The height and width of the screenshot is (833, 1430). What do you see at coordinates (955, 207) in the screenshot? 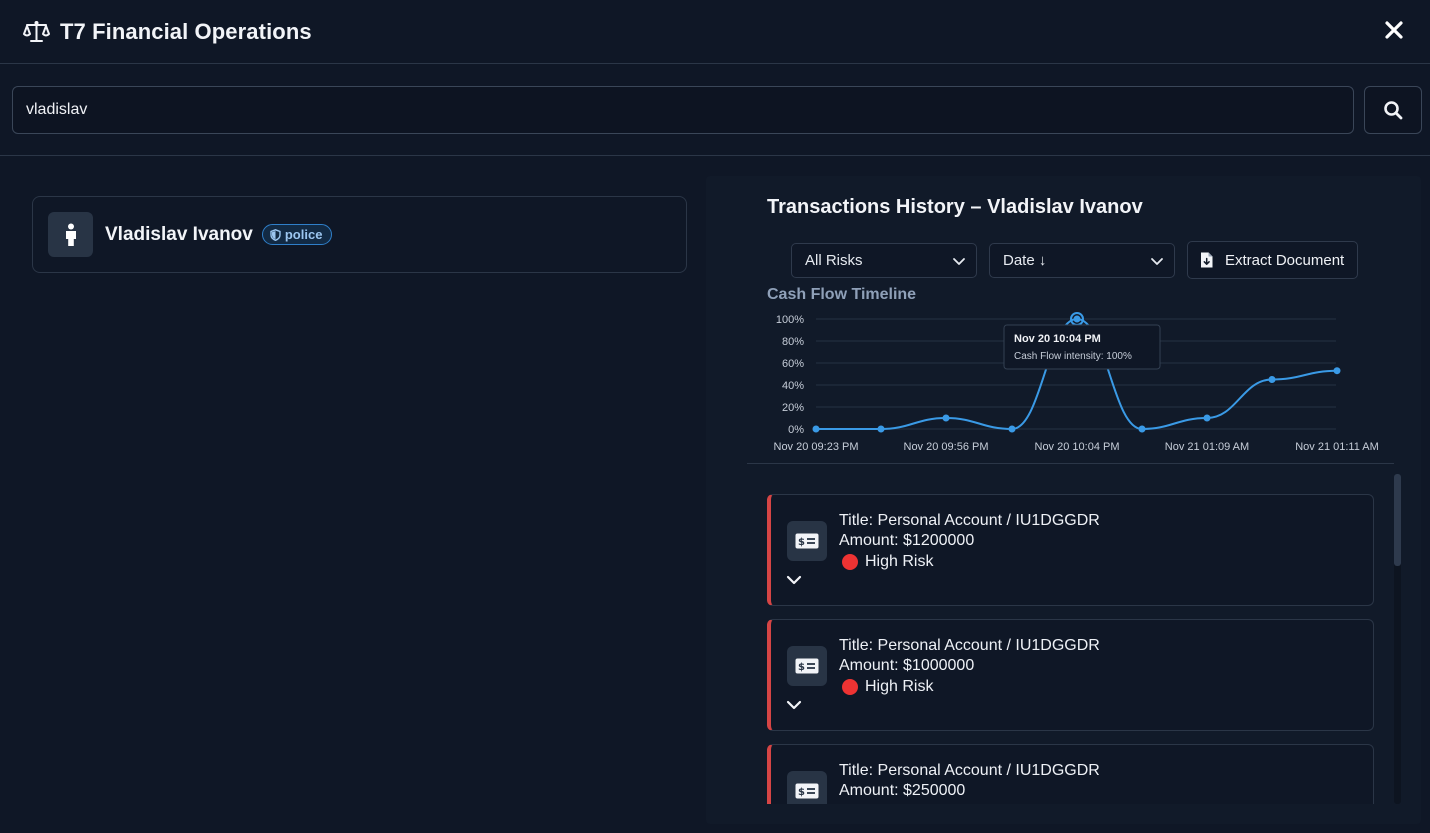
I see `transactions-title: Transactions History – Vladislav Ivanov` at bounding box center [955, 207].